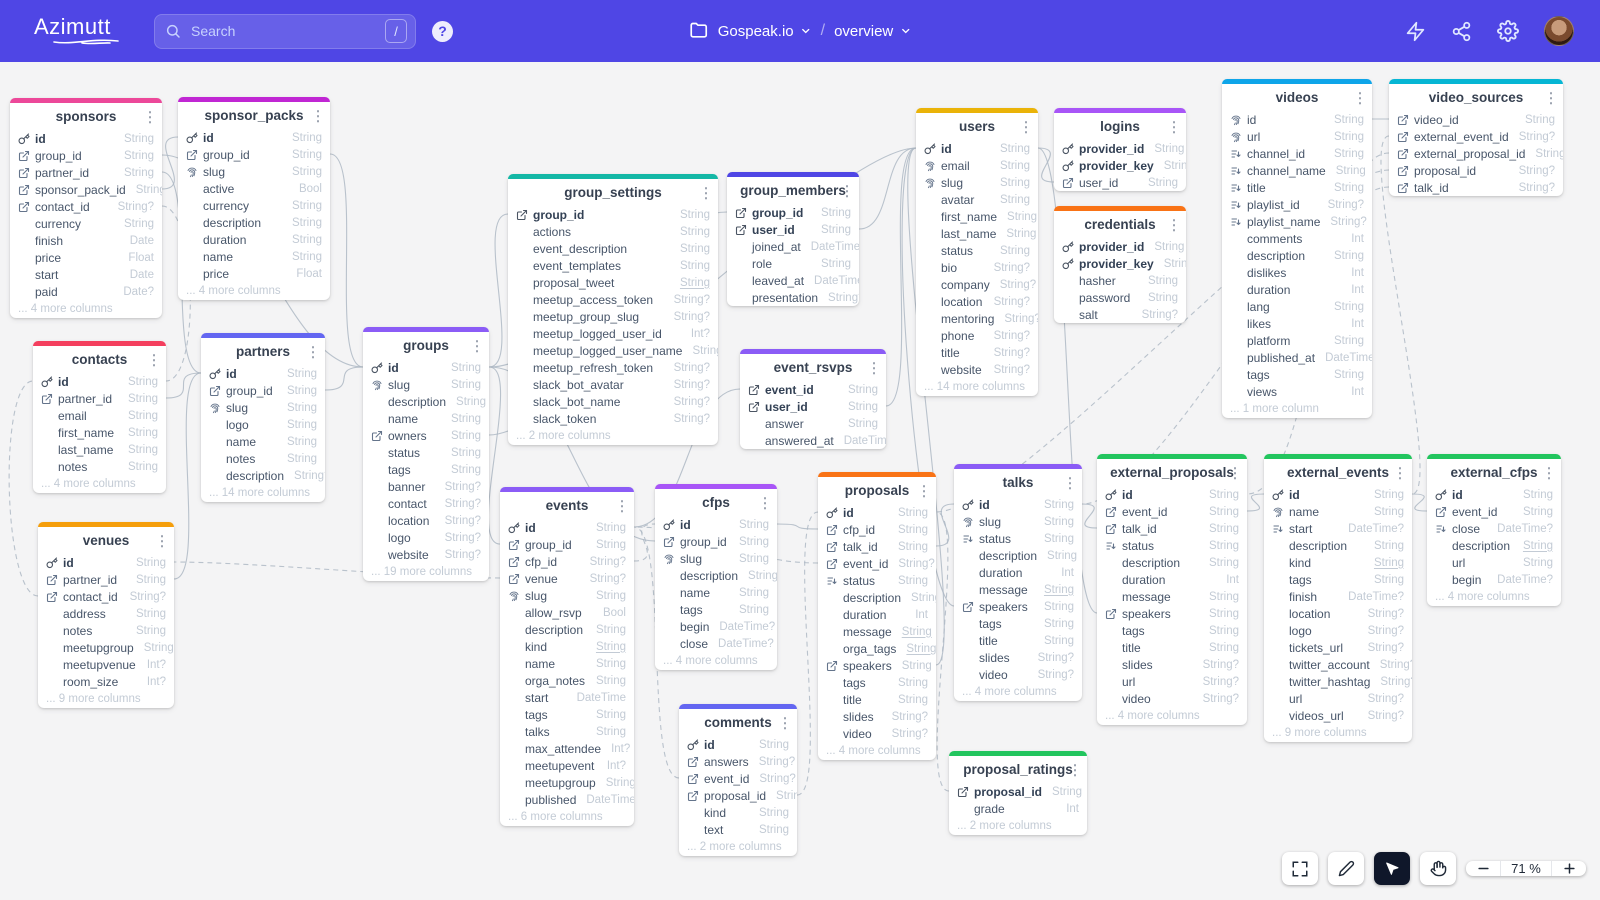 The width and height of the screenshot is (1600, 900). I want to click on column-currency: currency String, so click(86, 223).